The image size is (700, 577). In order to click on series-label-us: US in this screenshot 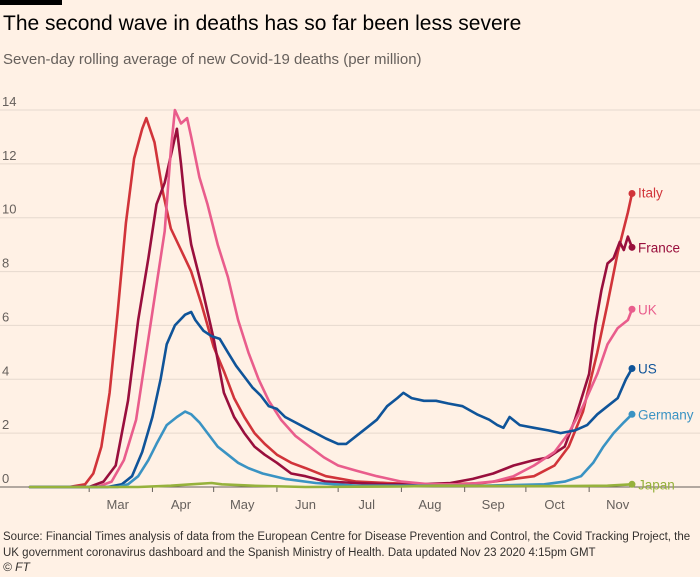, I will do `click(647, 369)`.